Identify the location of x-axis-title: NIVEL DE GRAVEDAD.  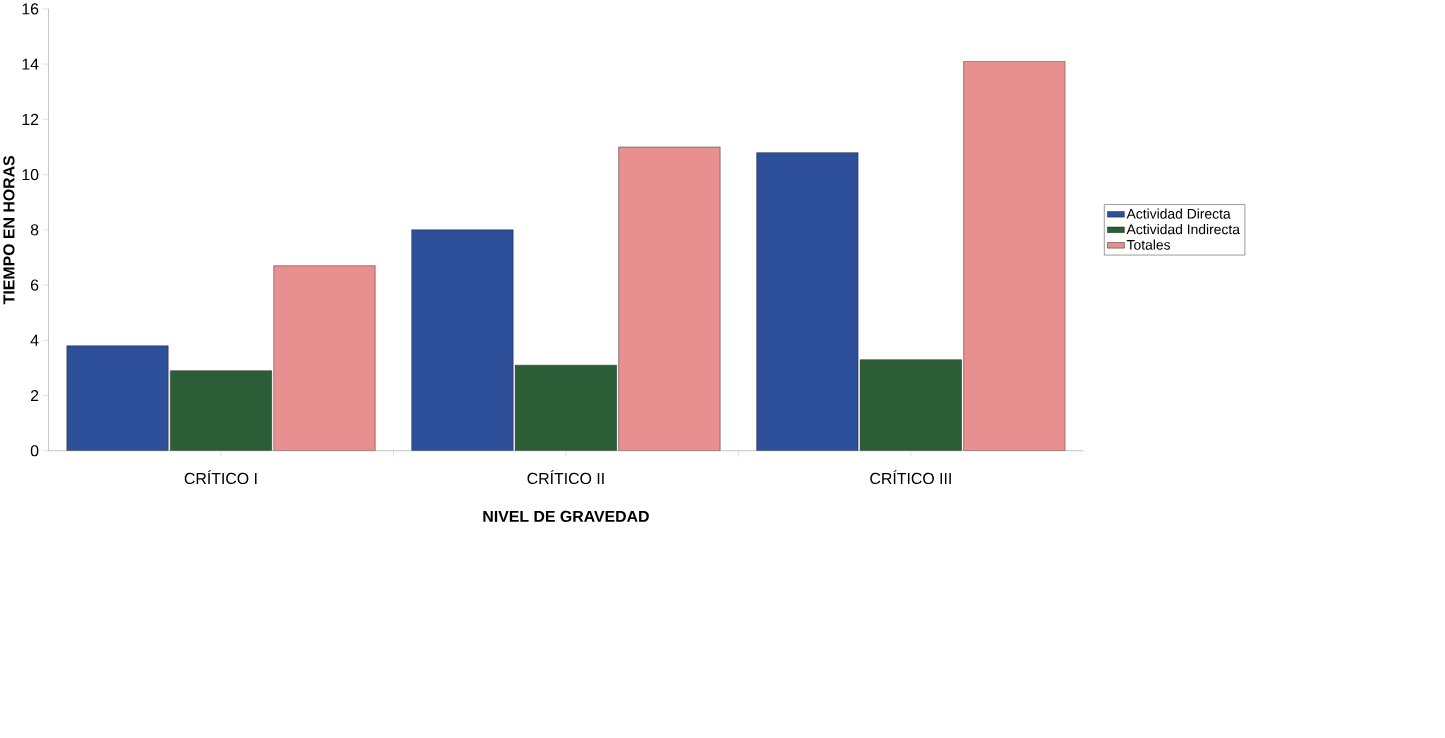
(566, 516).